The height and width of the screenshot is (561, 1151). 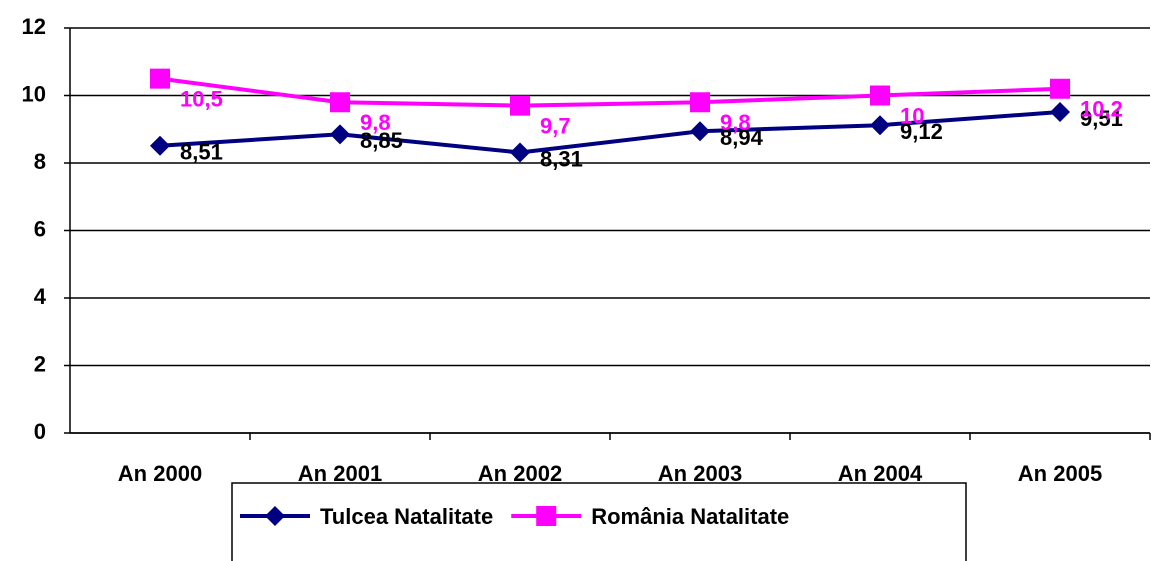 What do you see at coordinates (40, 431) in the screenshot?
I see `y-tick-label: 0` at bounding box center [40, 431].